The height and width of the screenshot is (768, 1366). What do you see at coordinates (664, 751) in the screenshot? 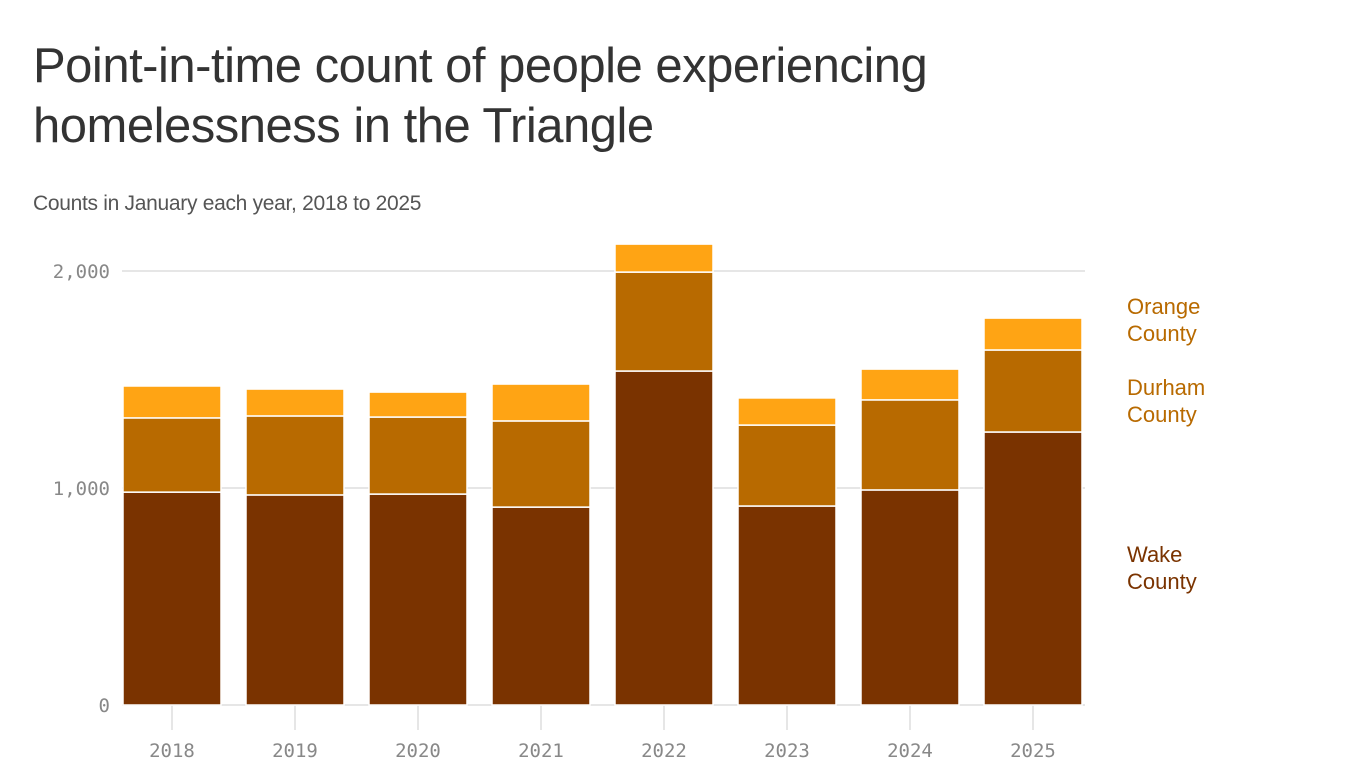
I see `x-tick-label: 2022` at bounding box center [664, 751].